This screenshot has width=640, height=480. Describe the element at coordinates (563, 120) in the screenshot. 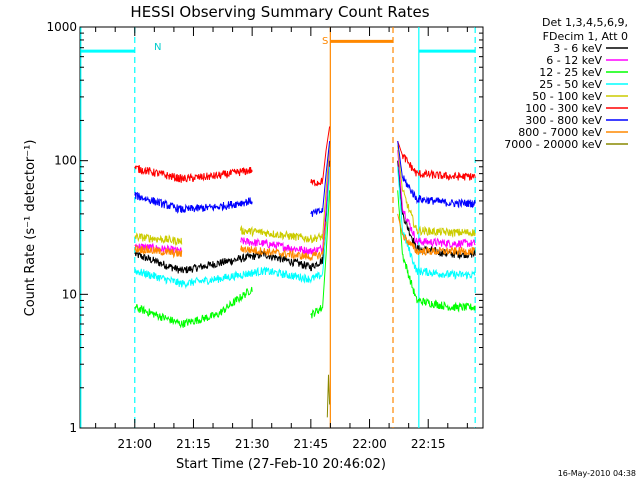

I see `legend-label-300-800-kev: 300 - 800 keV` at that location.